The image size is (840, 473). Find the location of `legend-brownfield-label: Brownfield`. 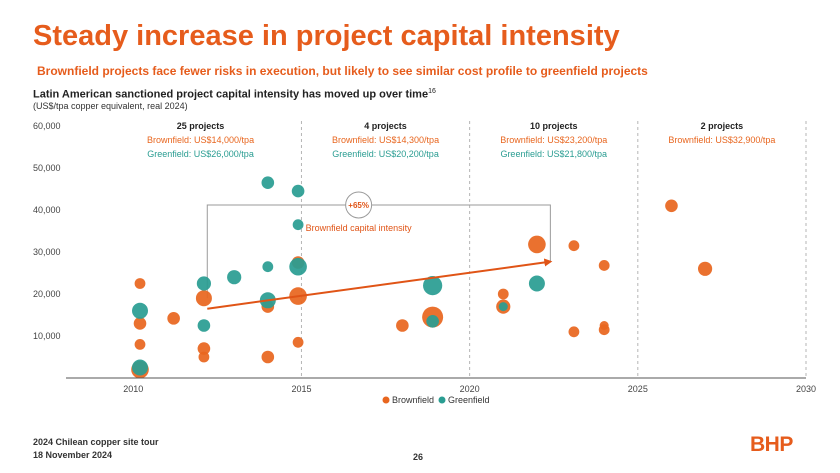

legend-brownfield-label: Brownfield is located at coordinates (413, 400).